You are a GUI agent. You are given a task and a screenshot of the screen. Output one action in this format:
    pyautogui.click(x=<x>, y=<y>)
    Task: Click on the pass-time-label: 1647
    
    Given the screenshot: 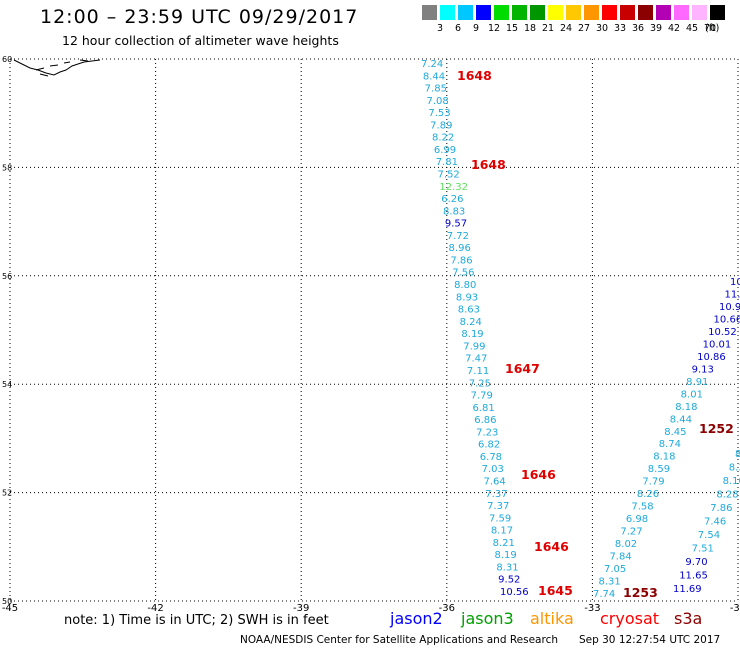 What is the action you would take?
    pyautogui.click(x=522, y=368)
    